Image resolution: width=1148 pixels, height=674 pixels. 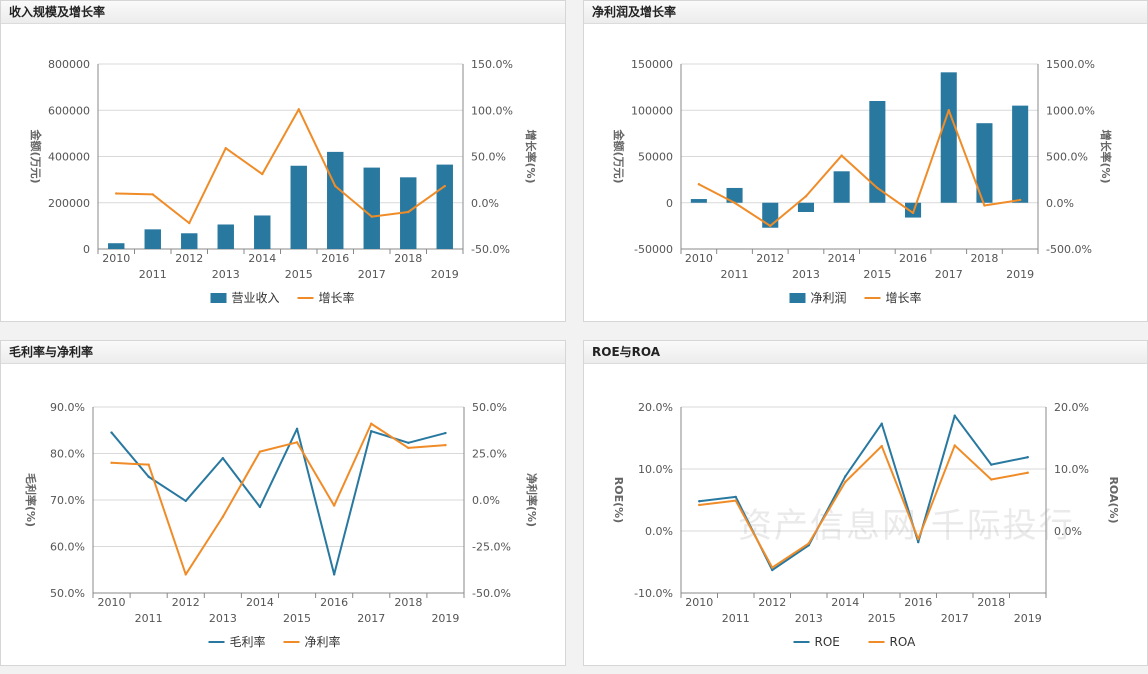 What do you see at coordinates (734, 202) in the screenshot?
I see `point-增长率-2011` at bounding box center [734, 202].